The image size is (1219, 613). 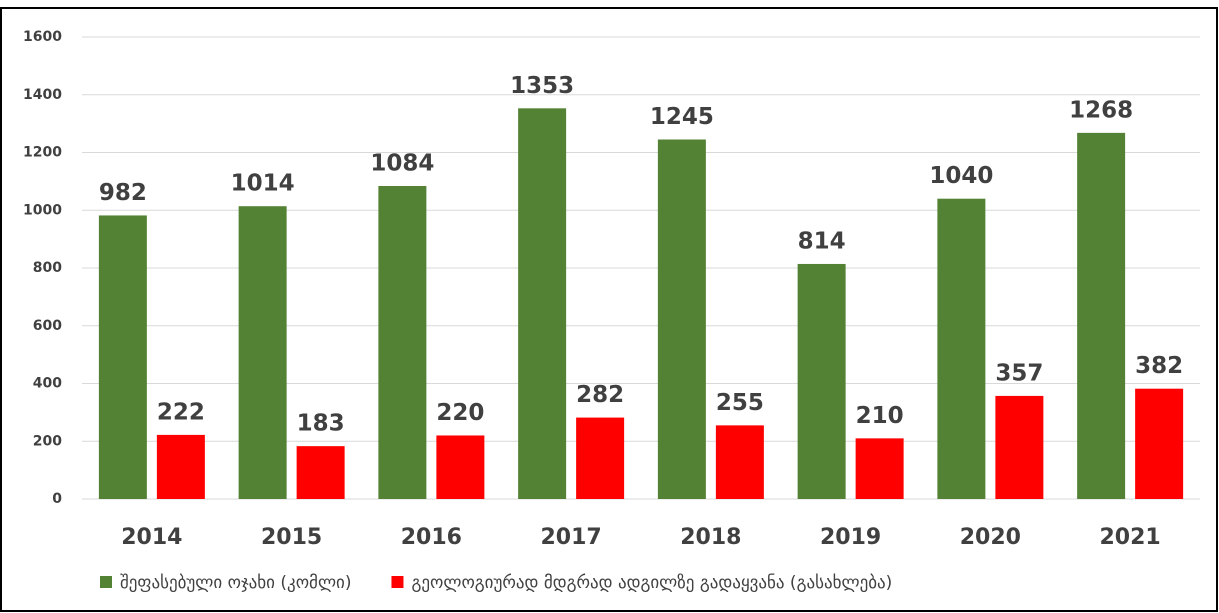 I want to click on x-tick-label: 2017, so click(x=571, y=537).